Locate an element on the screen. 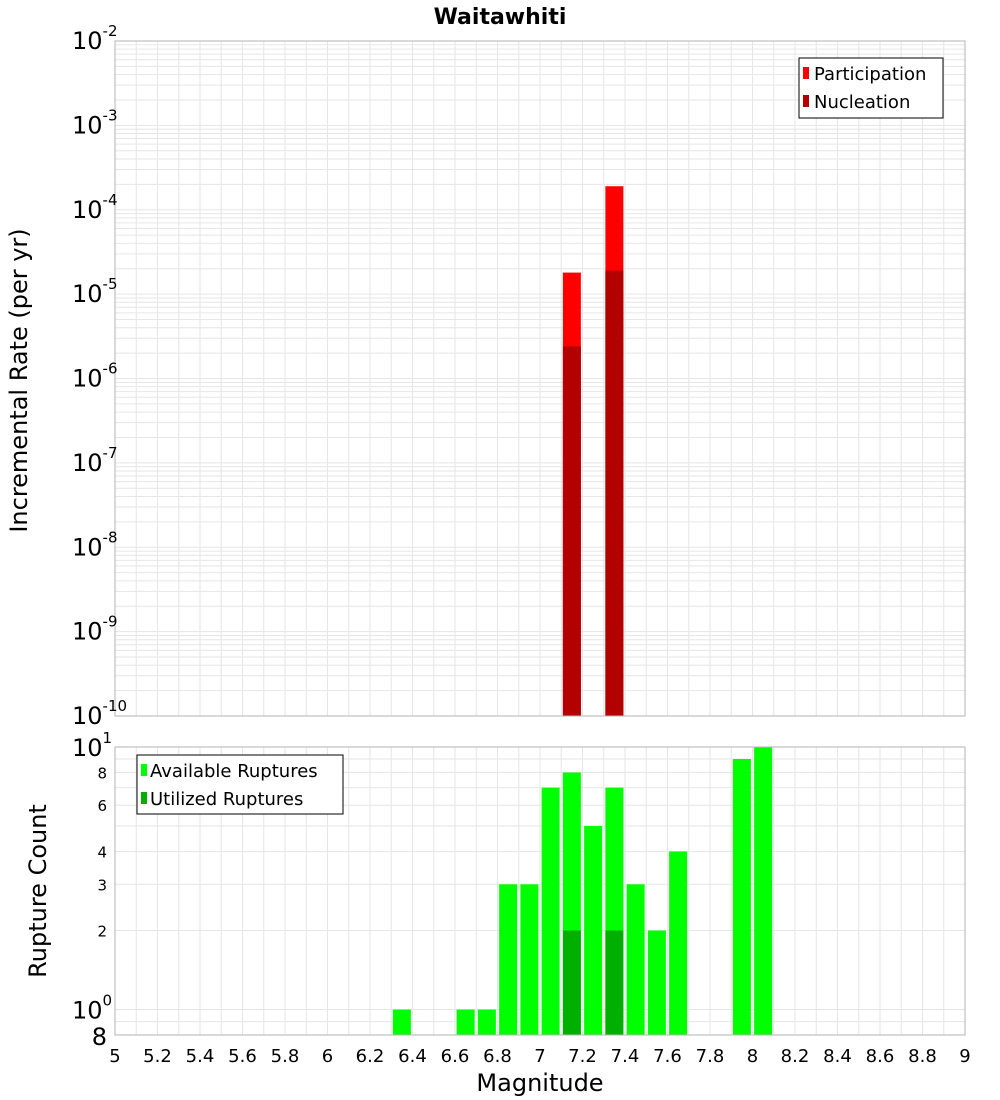 This screenshot has width=1000, height=1100. y-tick-label: 10⁻² is located at coordinates (95, 38).